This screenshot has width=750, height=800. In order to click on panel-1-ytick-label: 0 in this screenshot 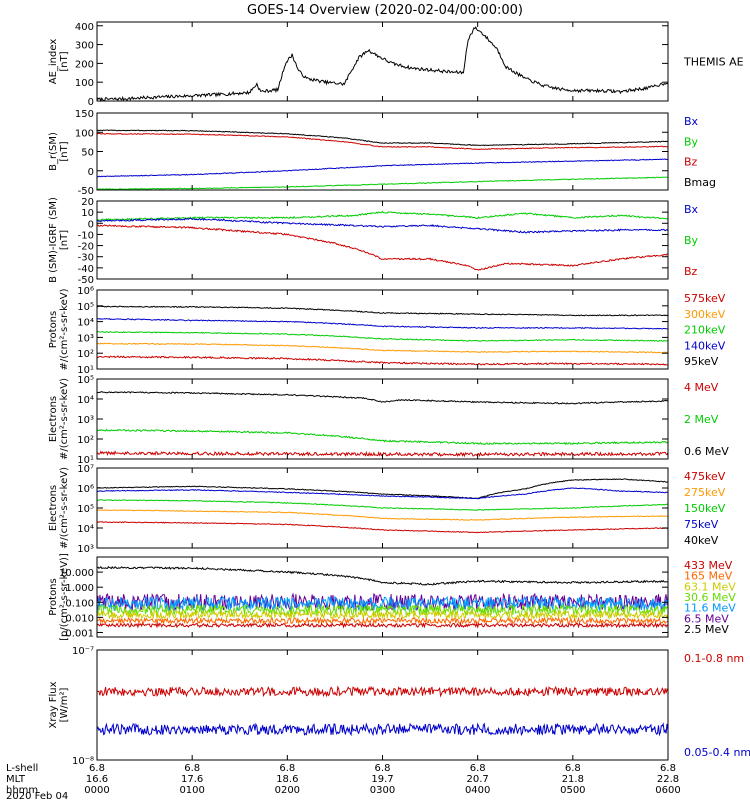, I will do `click(91, 102)`.